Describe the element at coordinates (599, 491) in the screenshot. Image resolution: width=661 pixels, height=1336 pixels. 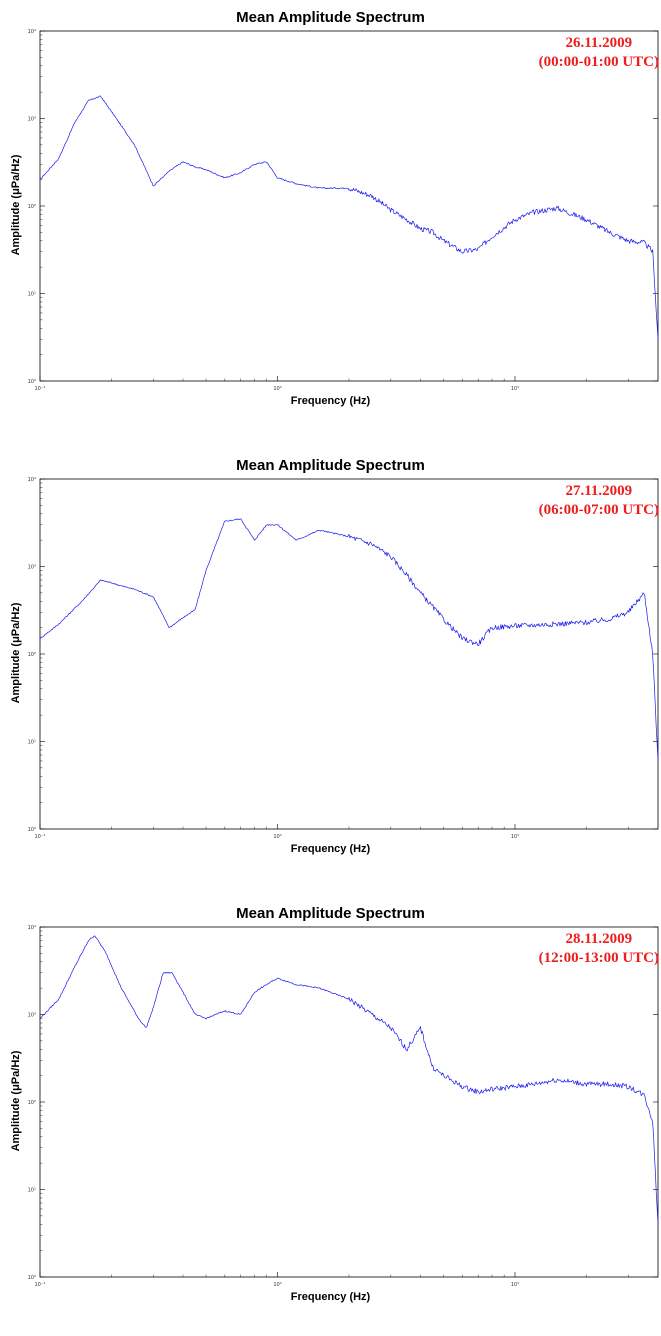
I see `annotation-line: 27.11.2009` at that location.